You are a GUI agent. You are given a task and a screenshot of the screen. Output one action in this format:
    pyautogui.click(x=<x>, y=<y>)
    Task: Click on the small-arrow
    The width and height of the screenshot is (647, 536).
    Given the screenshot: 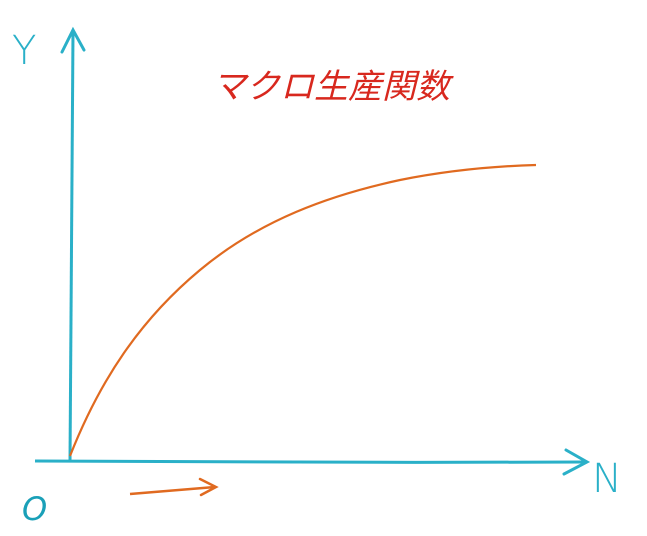 What is the action you would take?
    pyautogui.click(x=172, y=490)
    